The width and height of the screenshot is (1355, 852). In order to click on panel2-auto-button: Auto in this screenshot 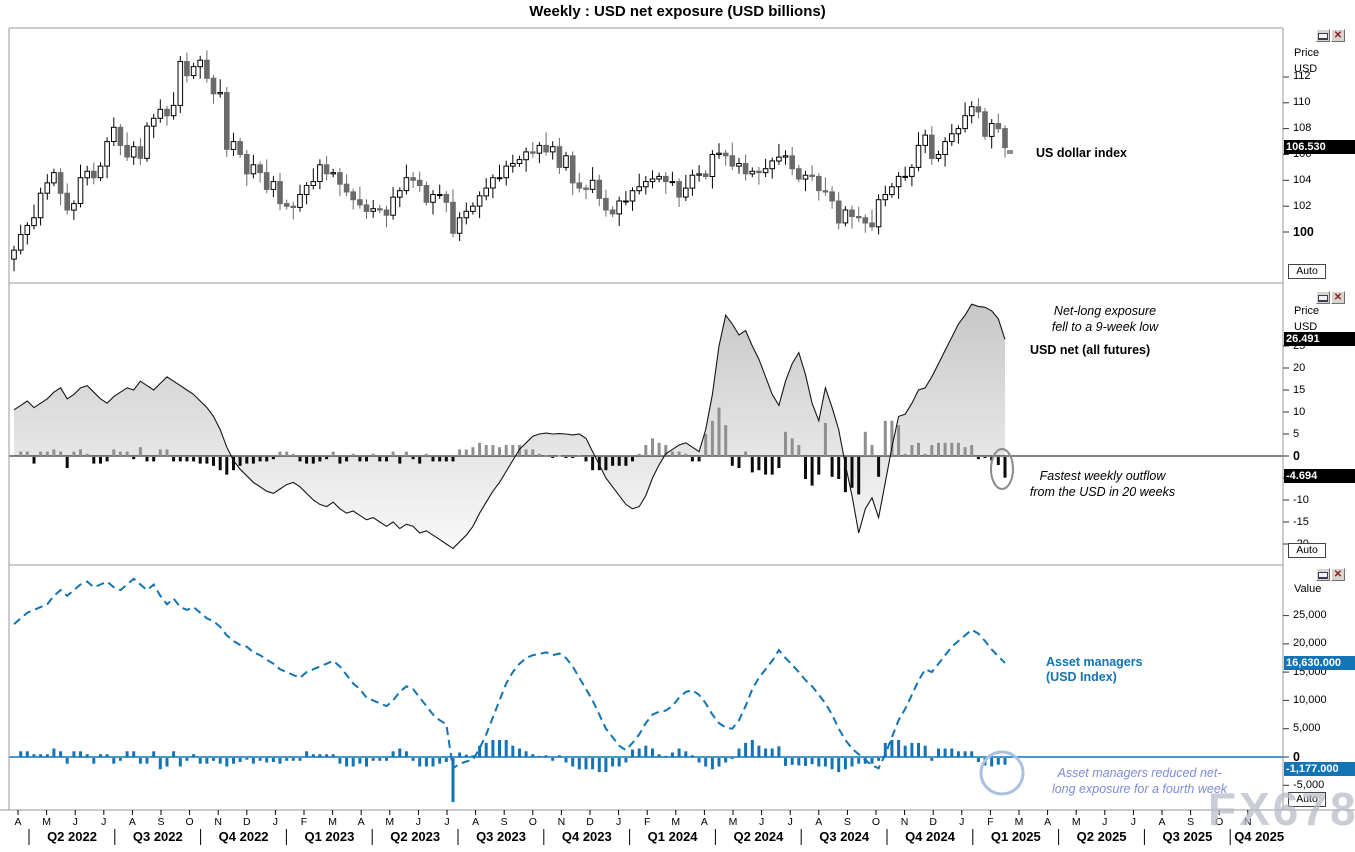, I will do `click(1307, 550)`.